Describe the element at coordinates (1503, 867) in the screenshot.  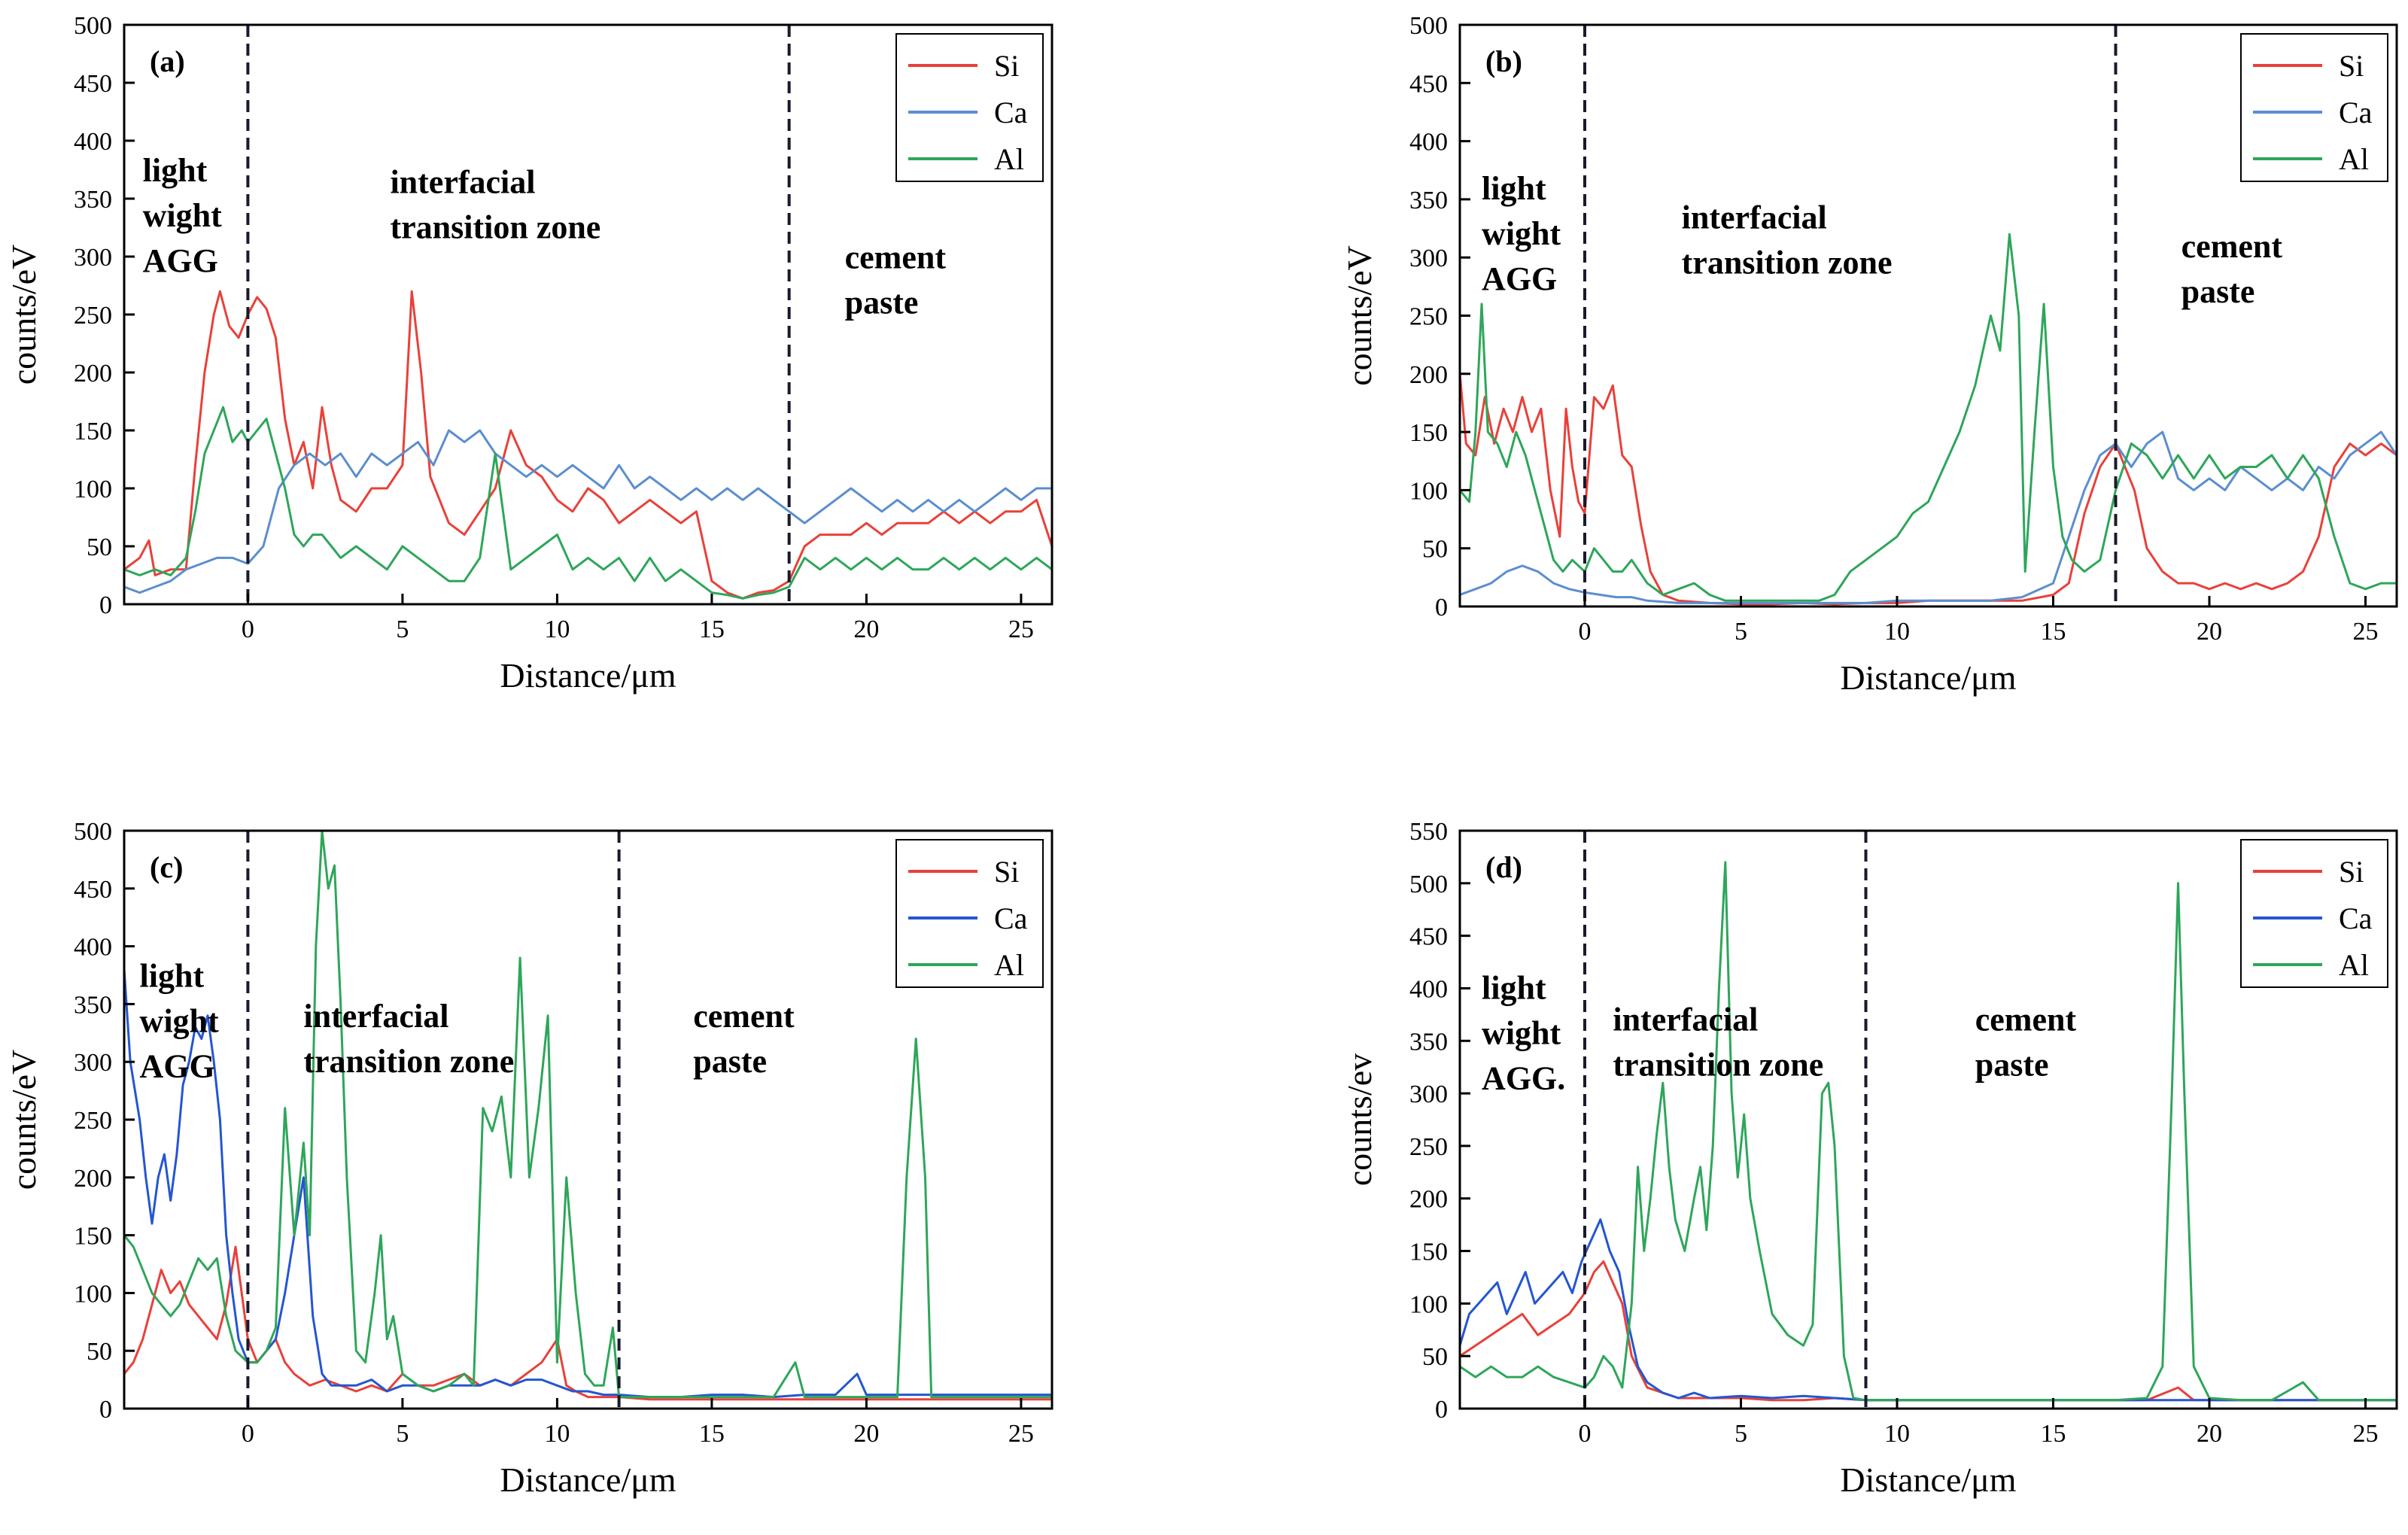
I see `panel-label: (d)` at that location.